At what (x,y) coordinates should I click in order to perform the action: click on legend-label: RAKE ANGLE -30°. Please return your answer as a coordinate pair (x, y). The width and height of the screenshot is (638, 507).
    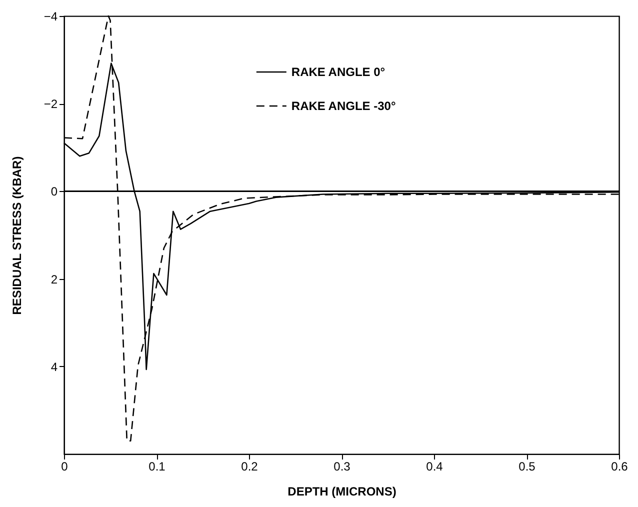
    Looking at the image, I should click on (343, 106).